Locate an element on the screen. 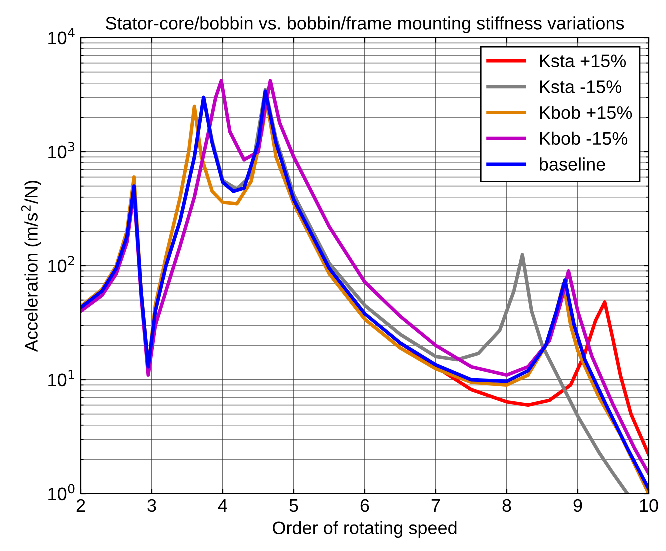 The image size is (666, 551). y-tick-label: 10$^{0}$ is located at coordinates (61, 492).